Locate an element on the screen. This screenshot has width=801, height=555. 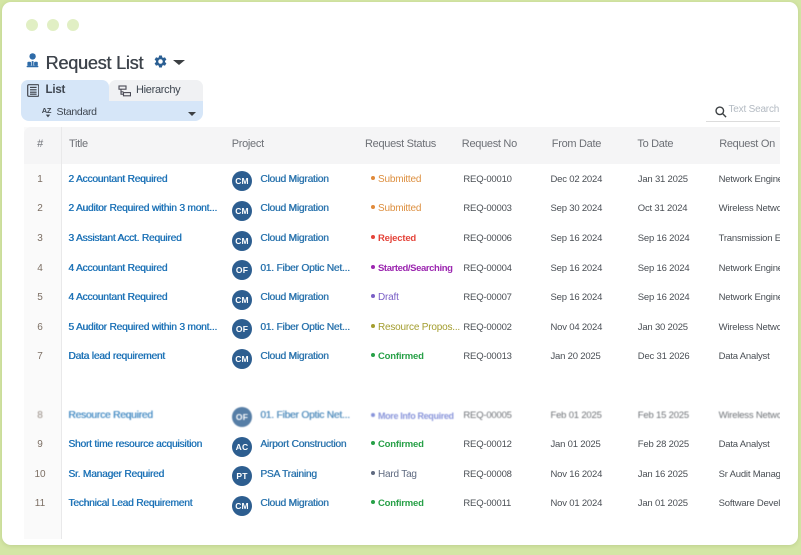
svg-text: AZ is located at coordinates (47, 110).